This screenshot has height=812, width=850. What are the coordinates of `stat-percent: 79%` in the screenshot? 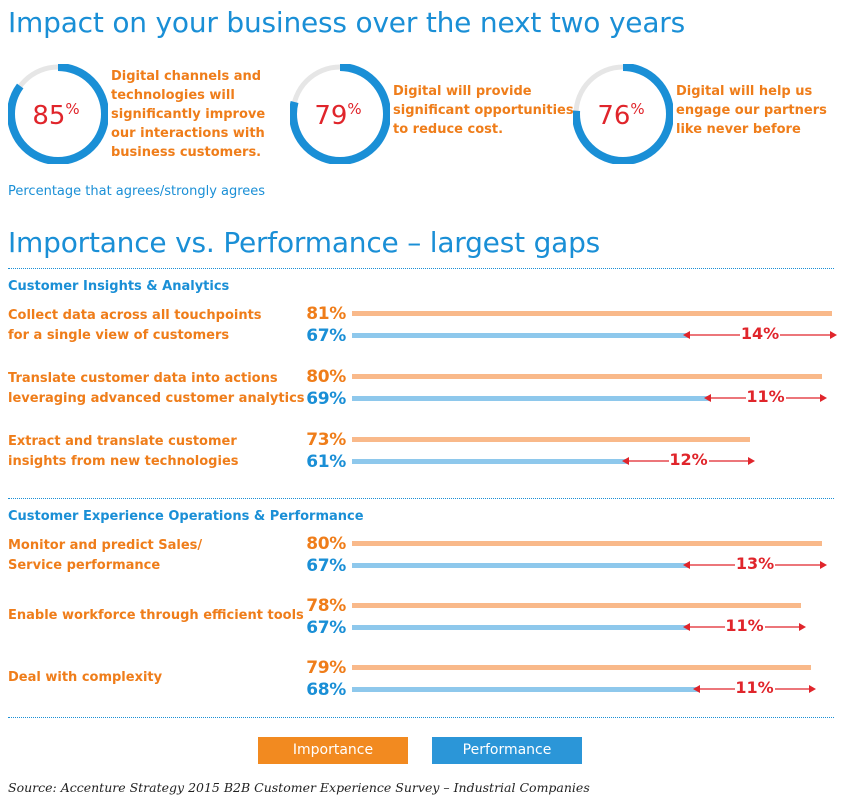 It's located at (337, 115).